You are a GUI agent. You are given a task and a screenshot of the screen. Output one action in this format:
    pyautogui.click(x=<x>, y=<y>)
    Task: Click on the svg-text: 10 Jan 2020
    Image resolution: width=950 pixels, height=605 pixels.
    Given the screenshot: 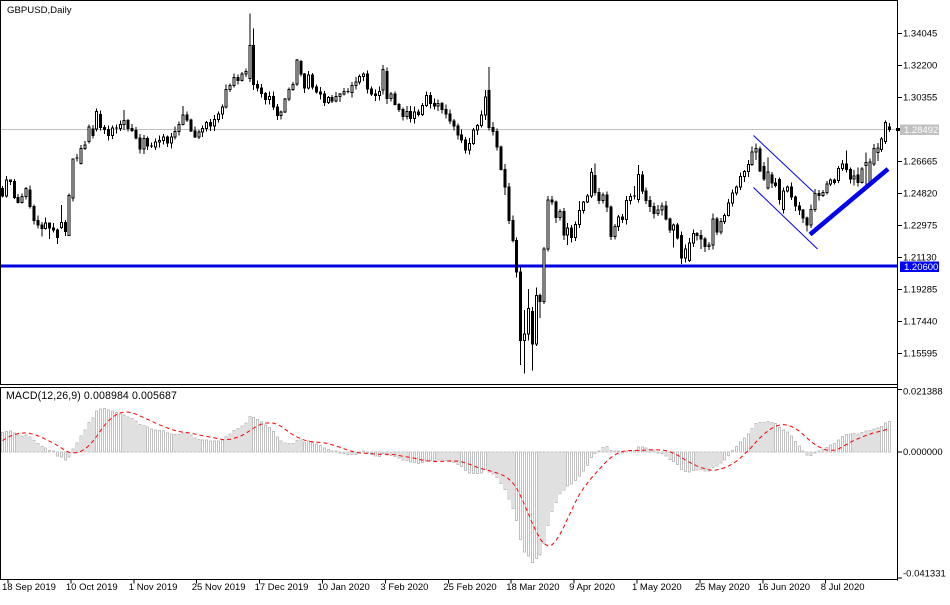 What is the action you would take?
    pyautogui.click(x=344, y=587)
    